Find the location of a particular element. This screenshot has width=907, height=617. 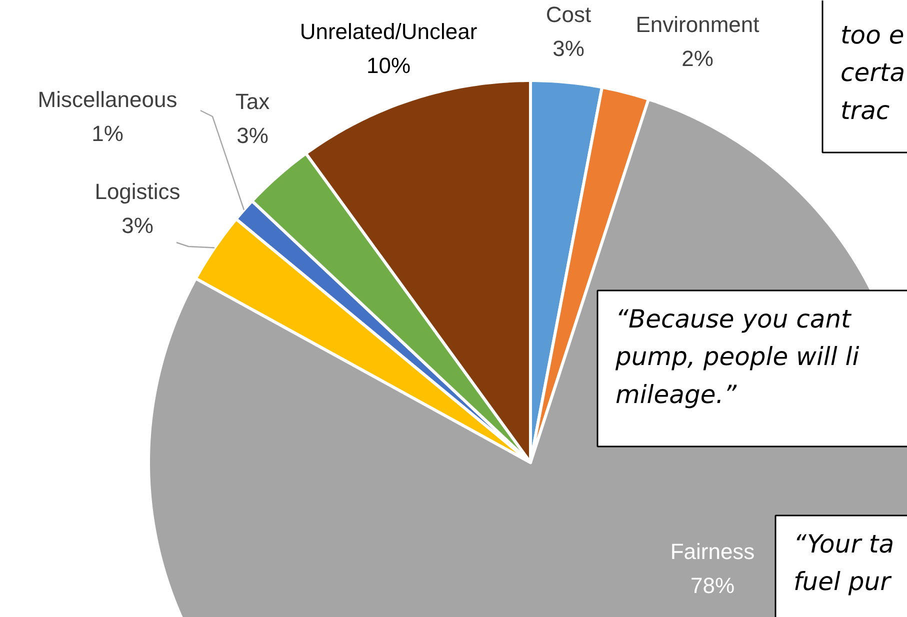

text: “Your ta fuel pur is located at coordinates (844, 563).